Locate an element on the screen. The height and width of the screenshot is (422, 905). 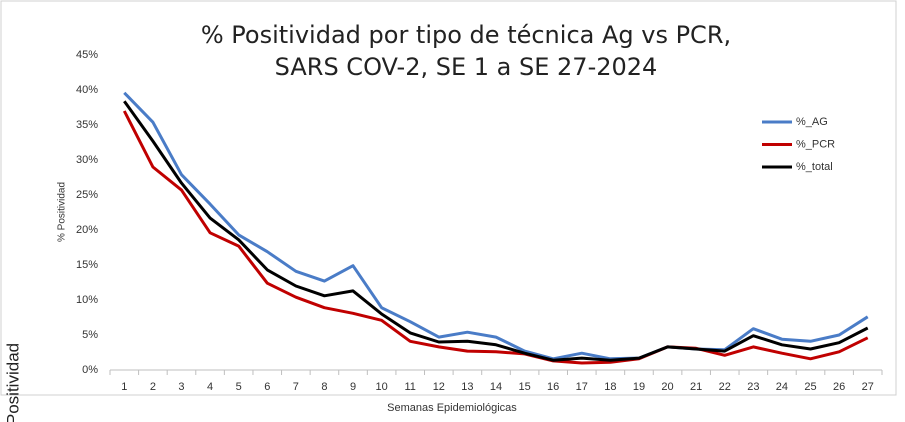
x-tick-label: 20 is located at coordinates (667, 387).